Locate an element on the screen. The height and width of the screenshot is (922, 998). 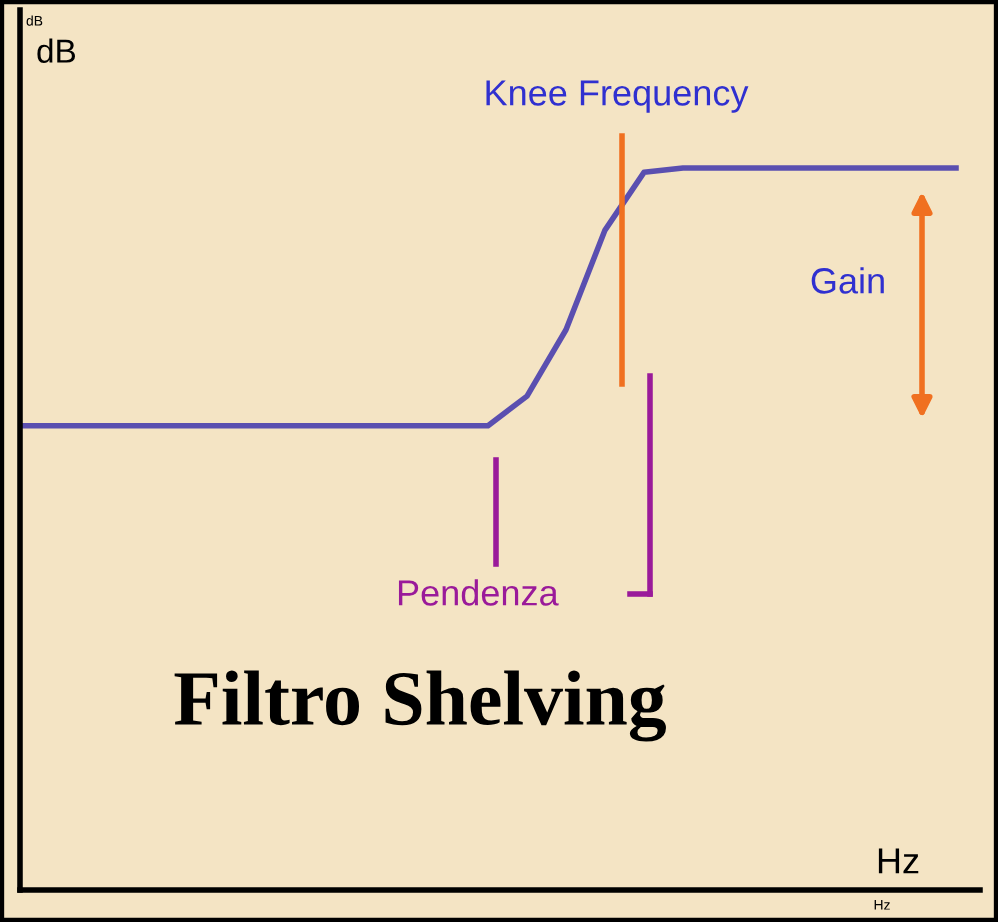
annotation: Pendenza is located at coordinates (478, 592).